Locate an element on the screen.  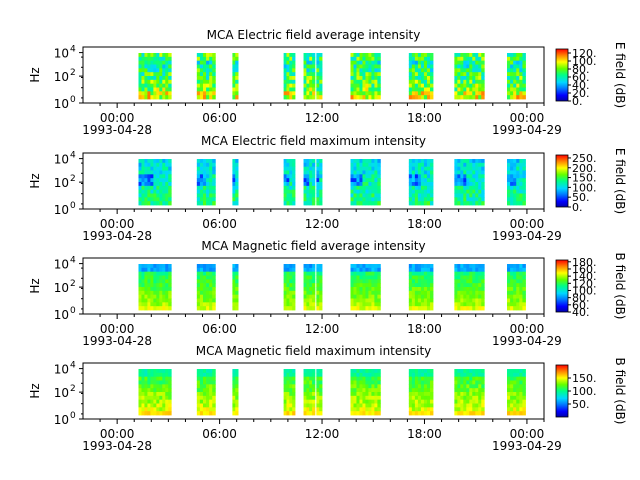
colorbar-tick-label: 150. is located at coordinates (584, 378).